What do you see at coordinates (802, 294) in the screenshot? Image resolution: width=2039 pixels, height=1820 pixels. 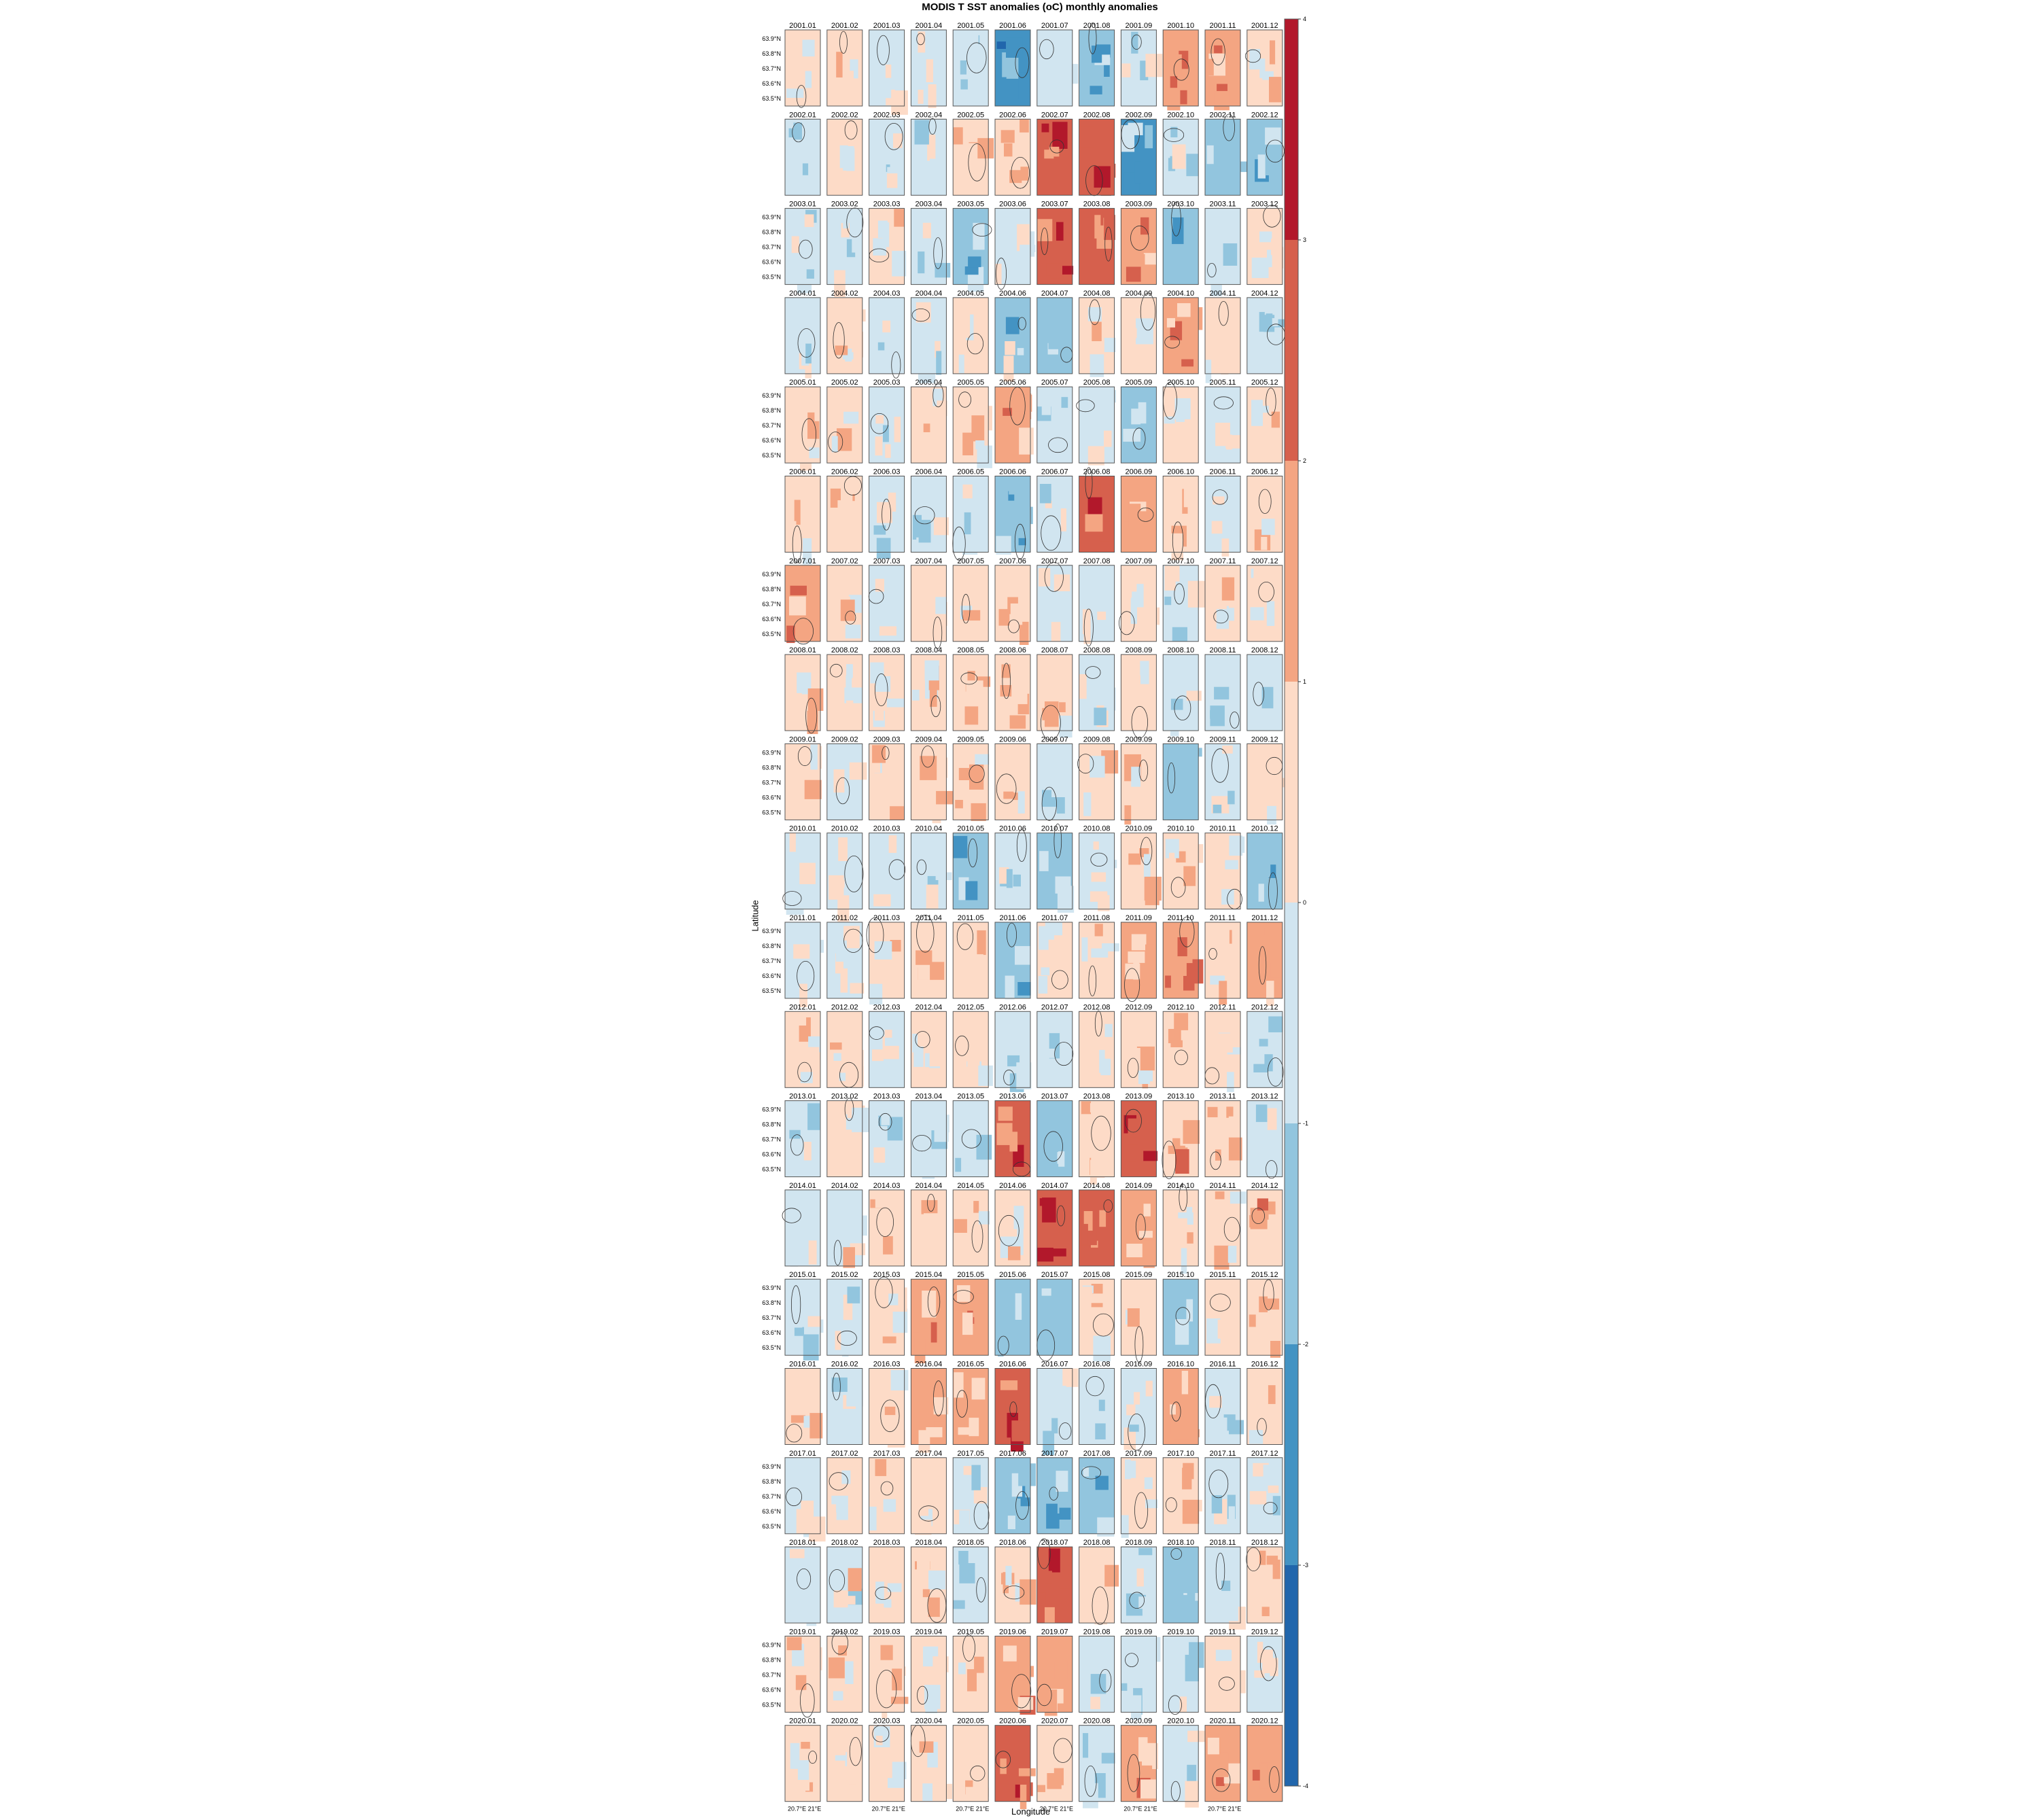 I see `panel-label: 2004.01` at bounding box center [802, 294].